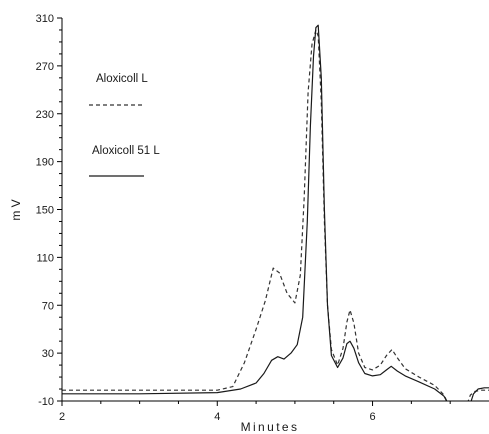  I want to click on y-tick-label: -10, so click(46, 402).